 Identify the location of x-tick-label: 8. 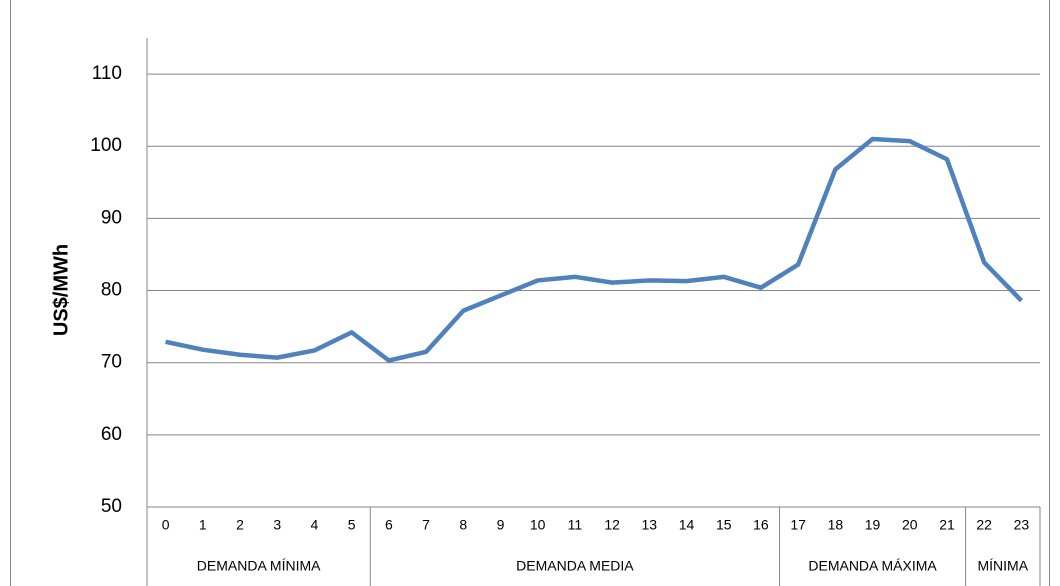
(463, 525).